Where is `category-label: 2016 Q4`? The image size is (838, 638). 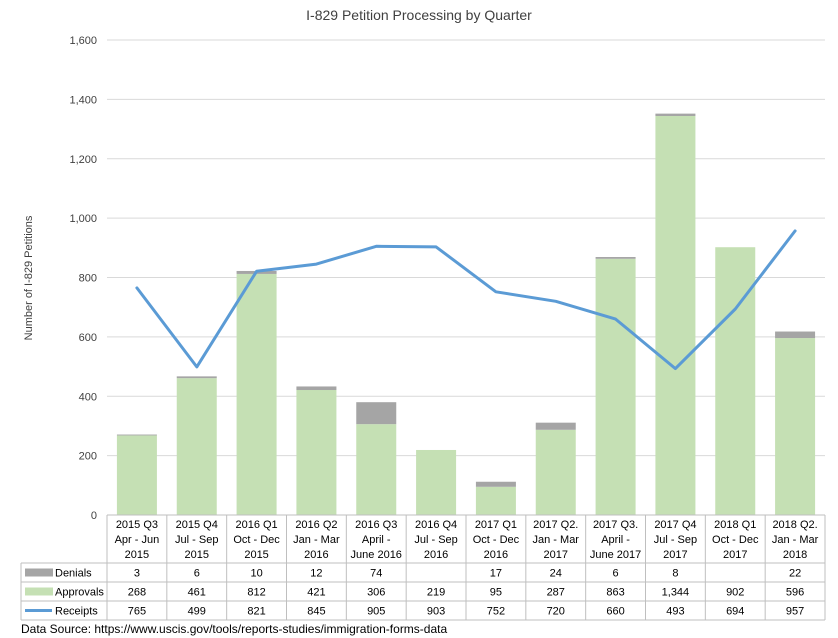 category-label: 2016 Q4 is located at coordinates (436, 525).